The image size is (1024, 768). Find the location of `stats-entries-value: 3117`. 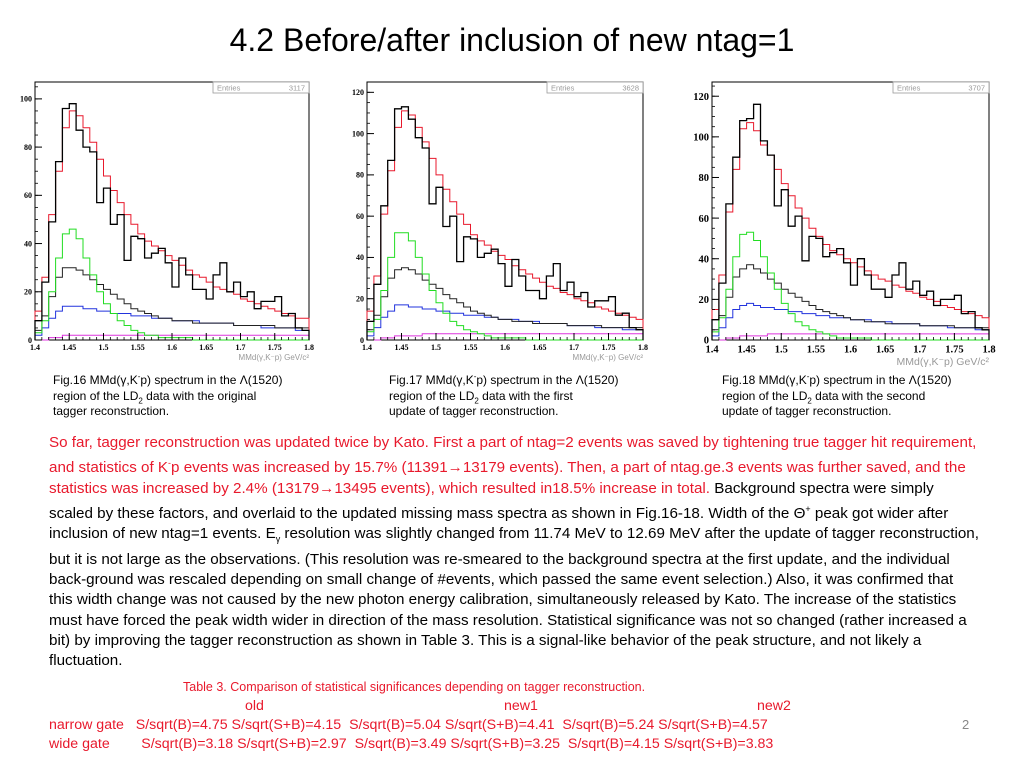

stats-entries-value: 3117 is located at coordinates (297, 88).